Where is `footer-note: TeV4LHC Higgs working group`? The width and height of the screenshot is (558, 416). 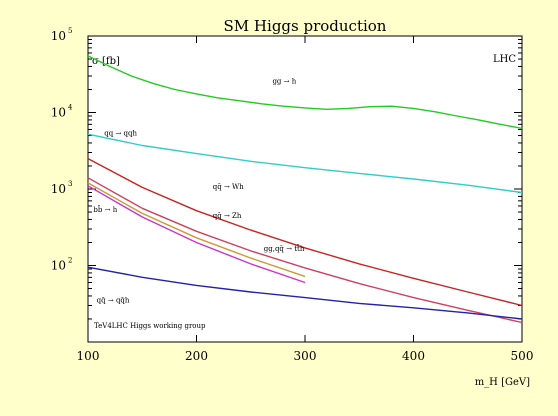
footer-note: TeV4LHC Higgs working group is located at coordinates (150, 326).